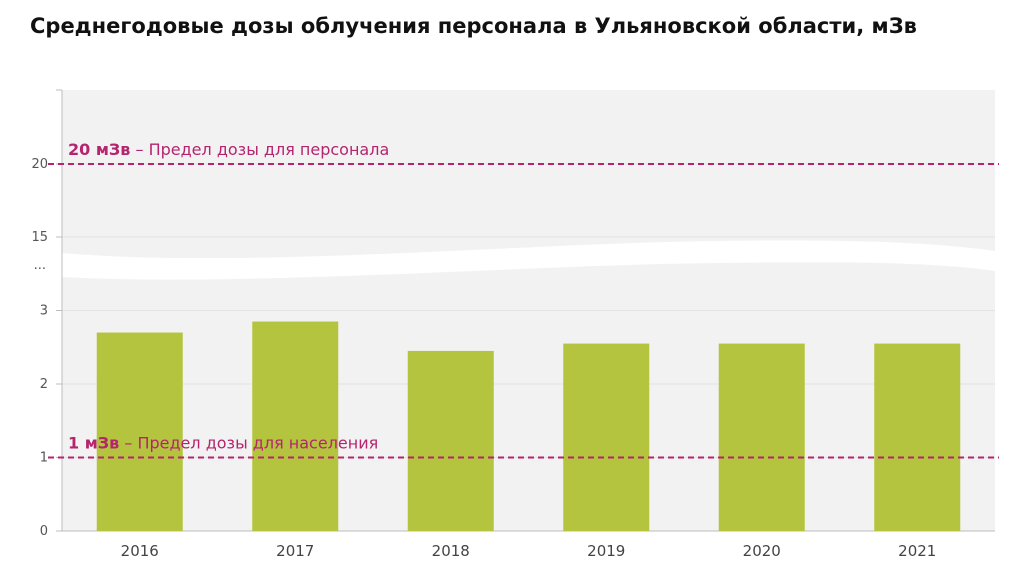  I want to click on y-tick-label: 0, so click(44, 531).